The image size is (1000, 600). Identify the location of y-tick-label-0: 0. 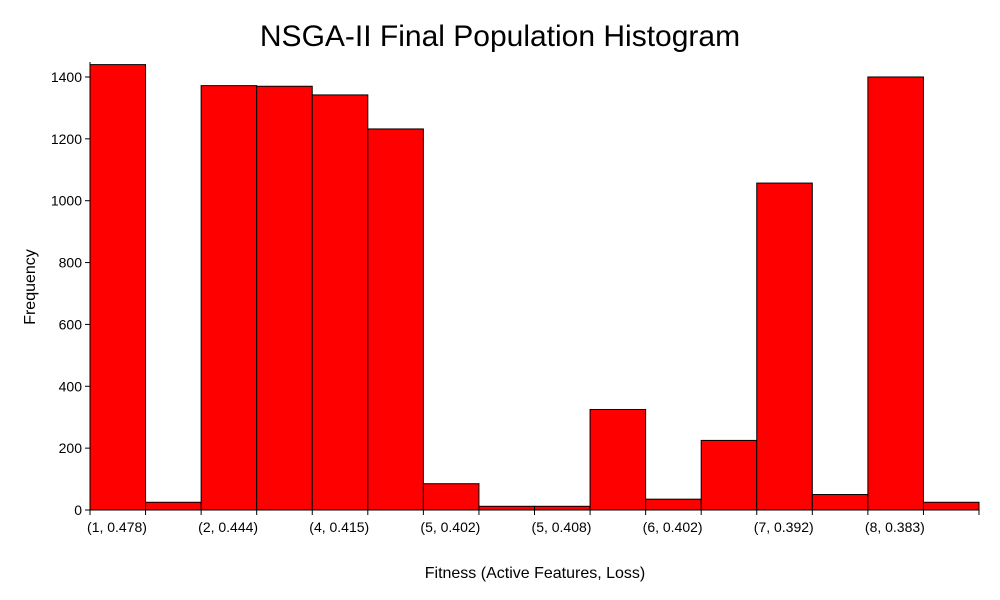
(78, 510).